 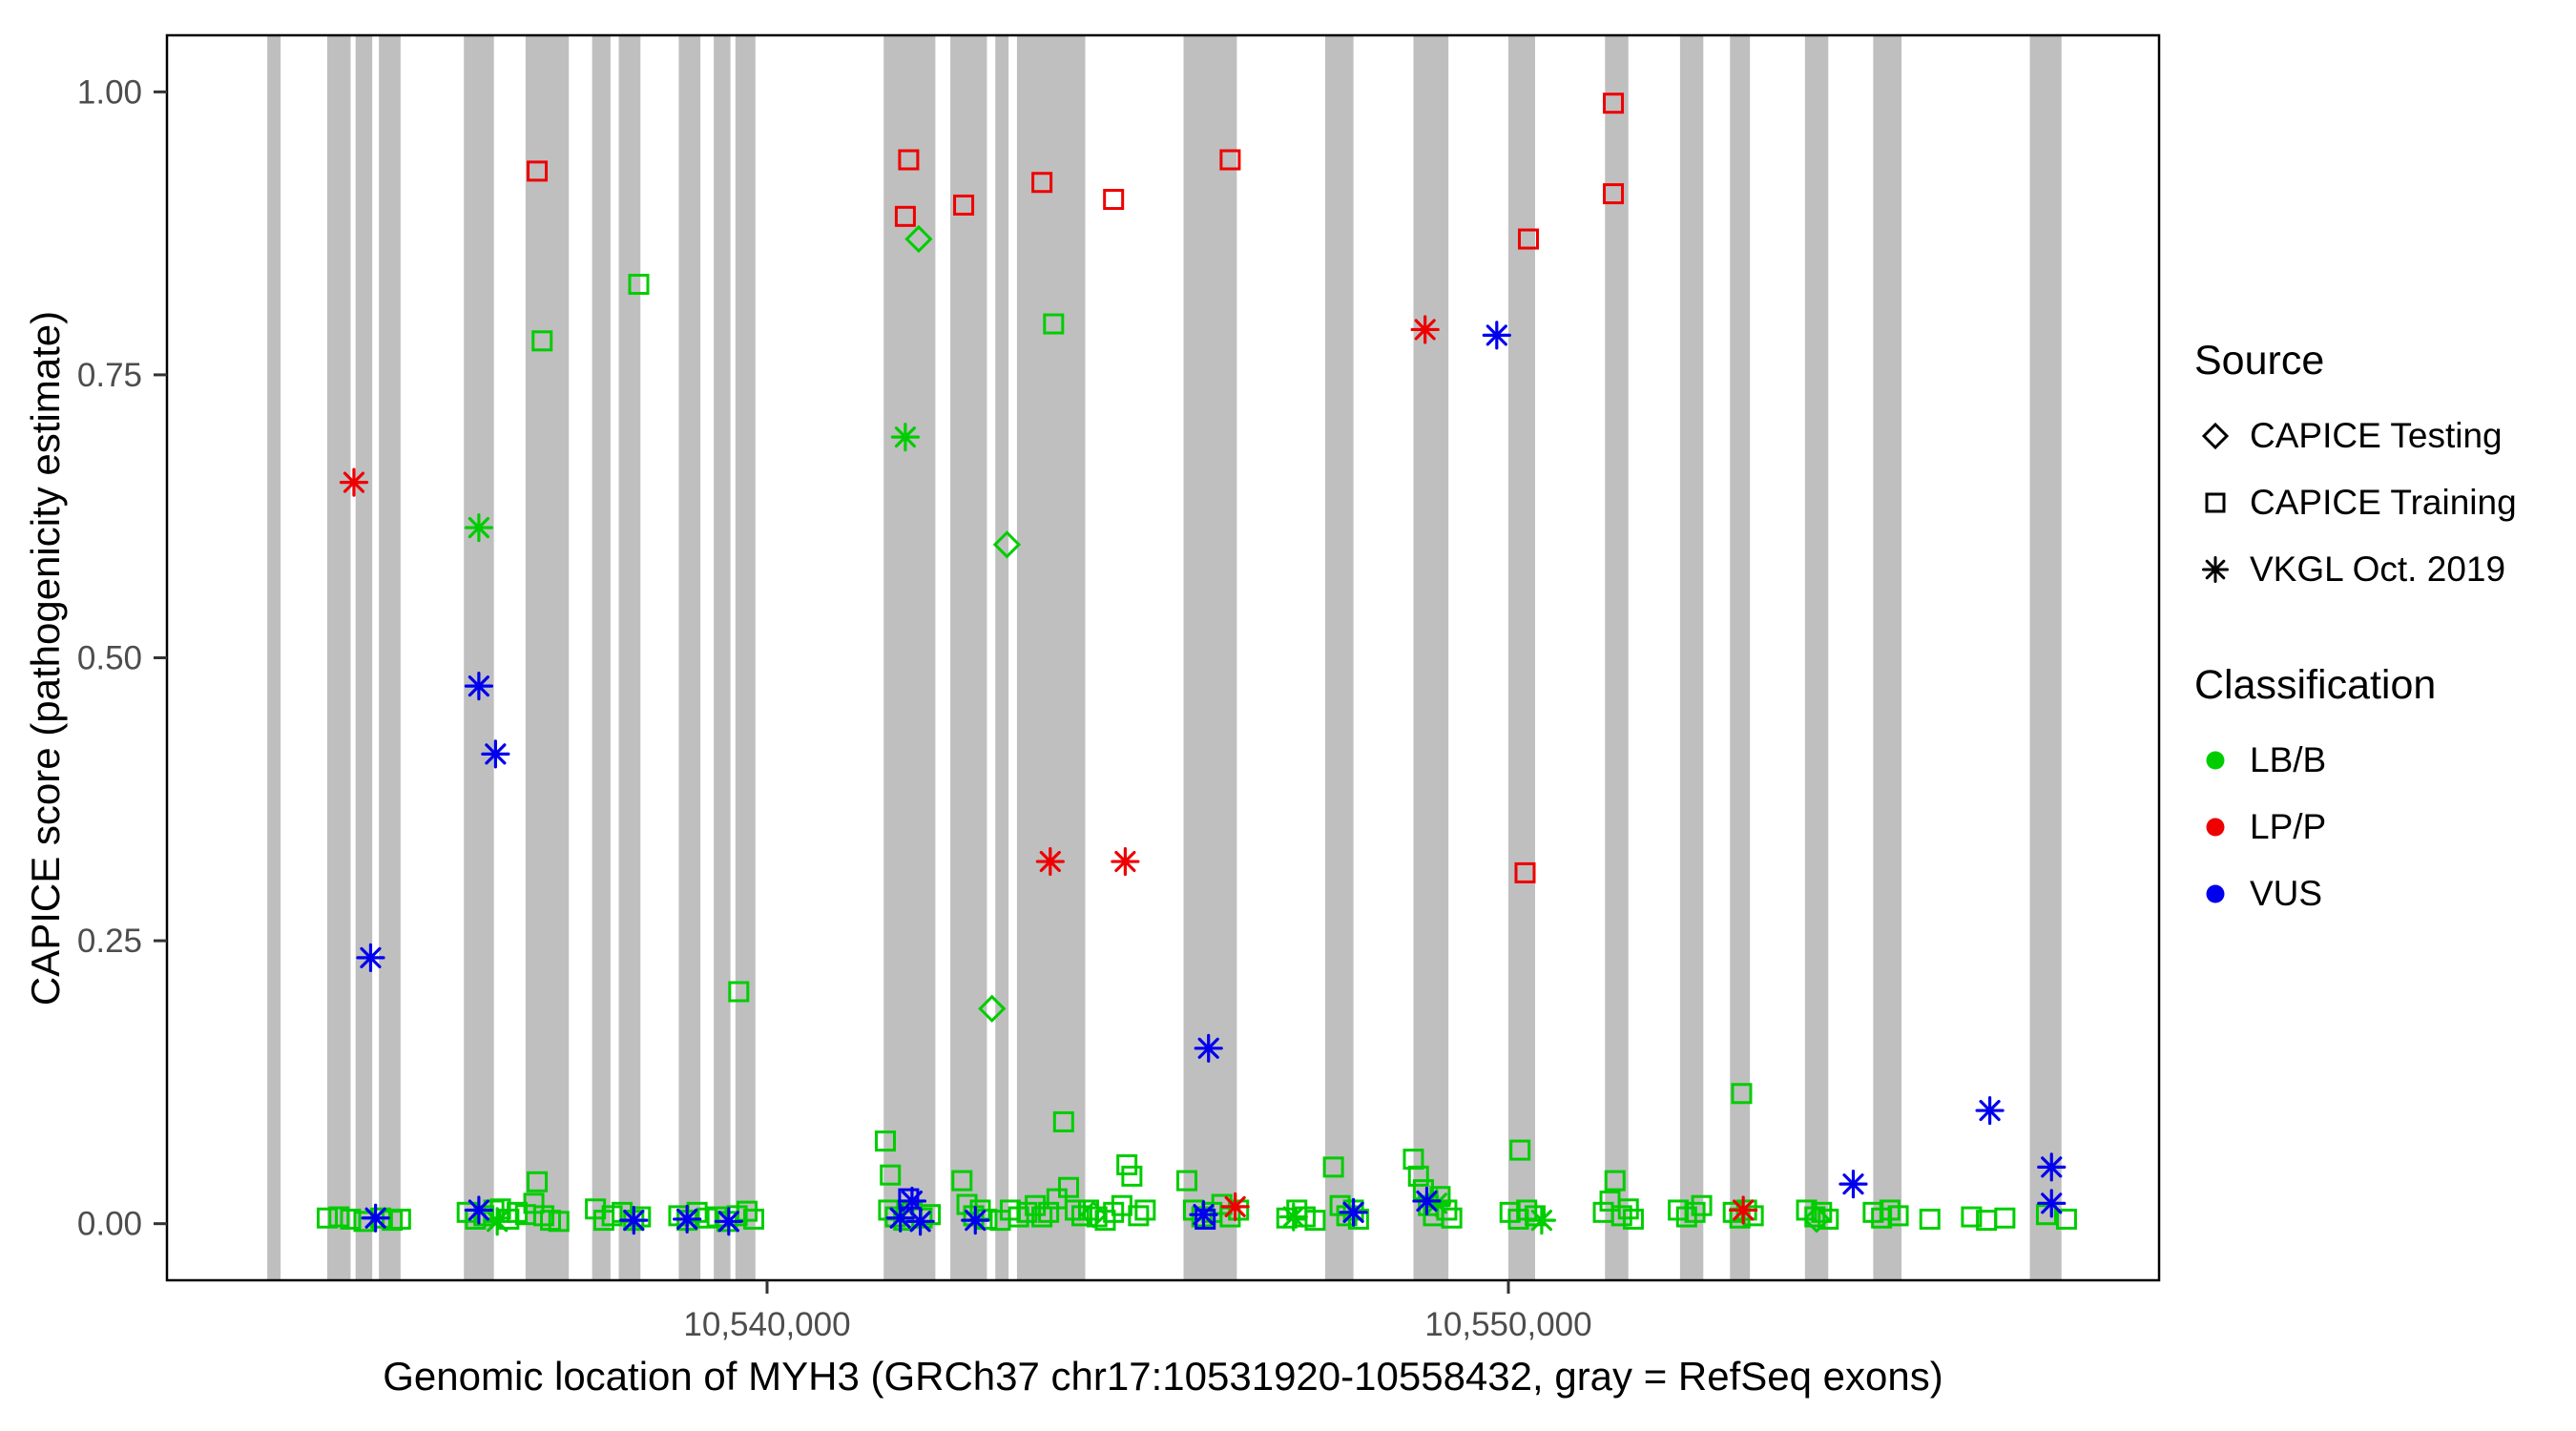 I want to click on diamond-icon, so click(x=2215, y=436).